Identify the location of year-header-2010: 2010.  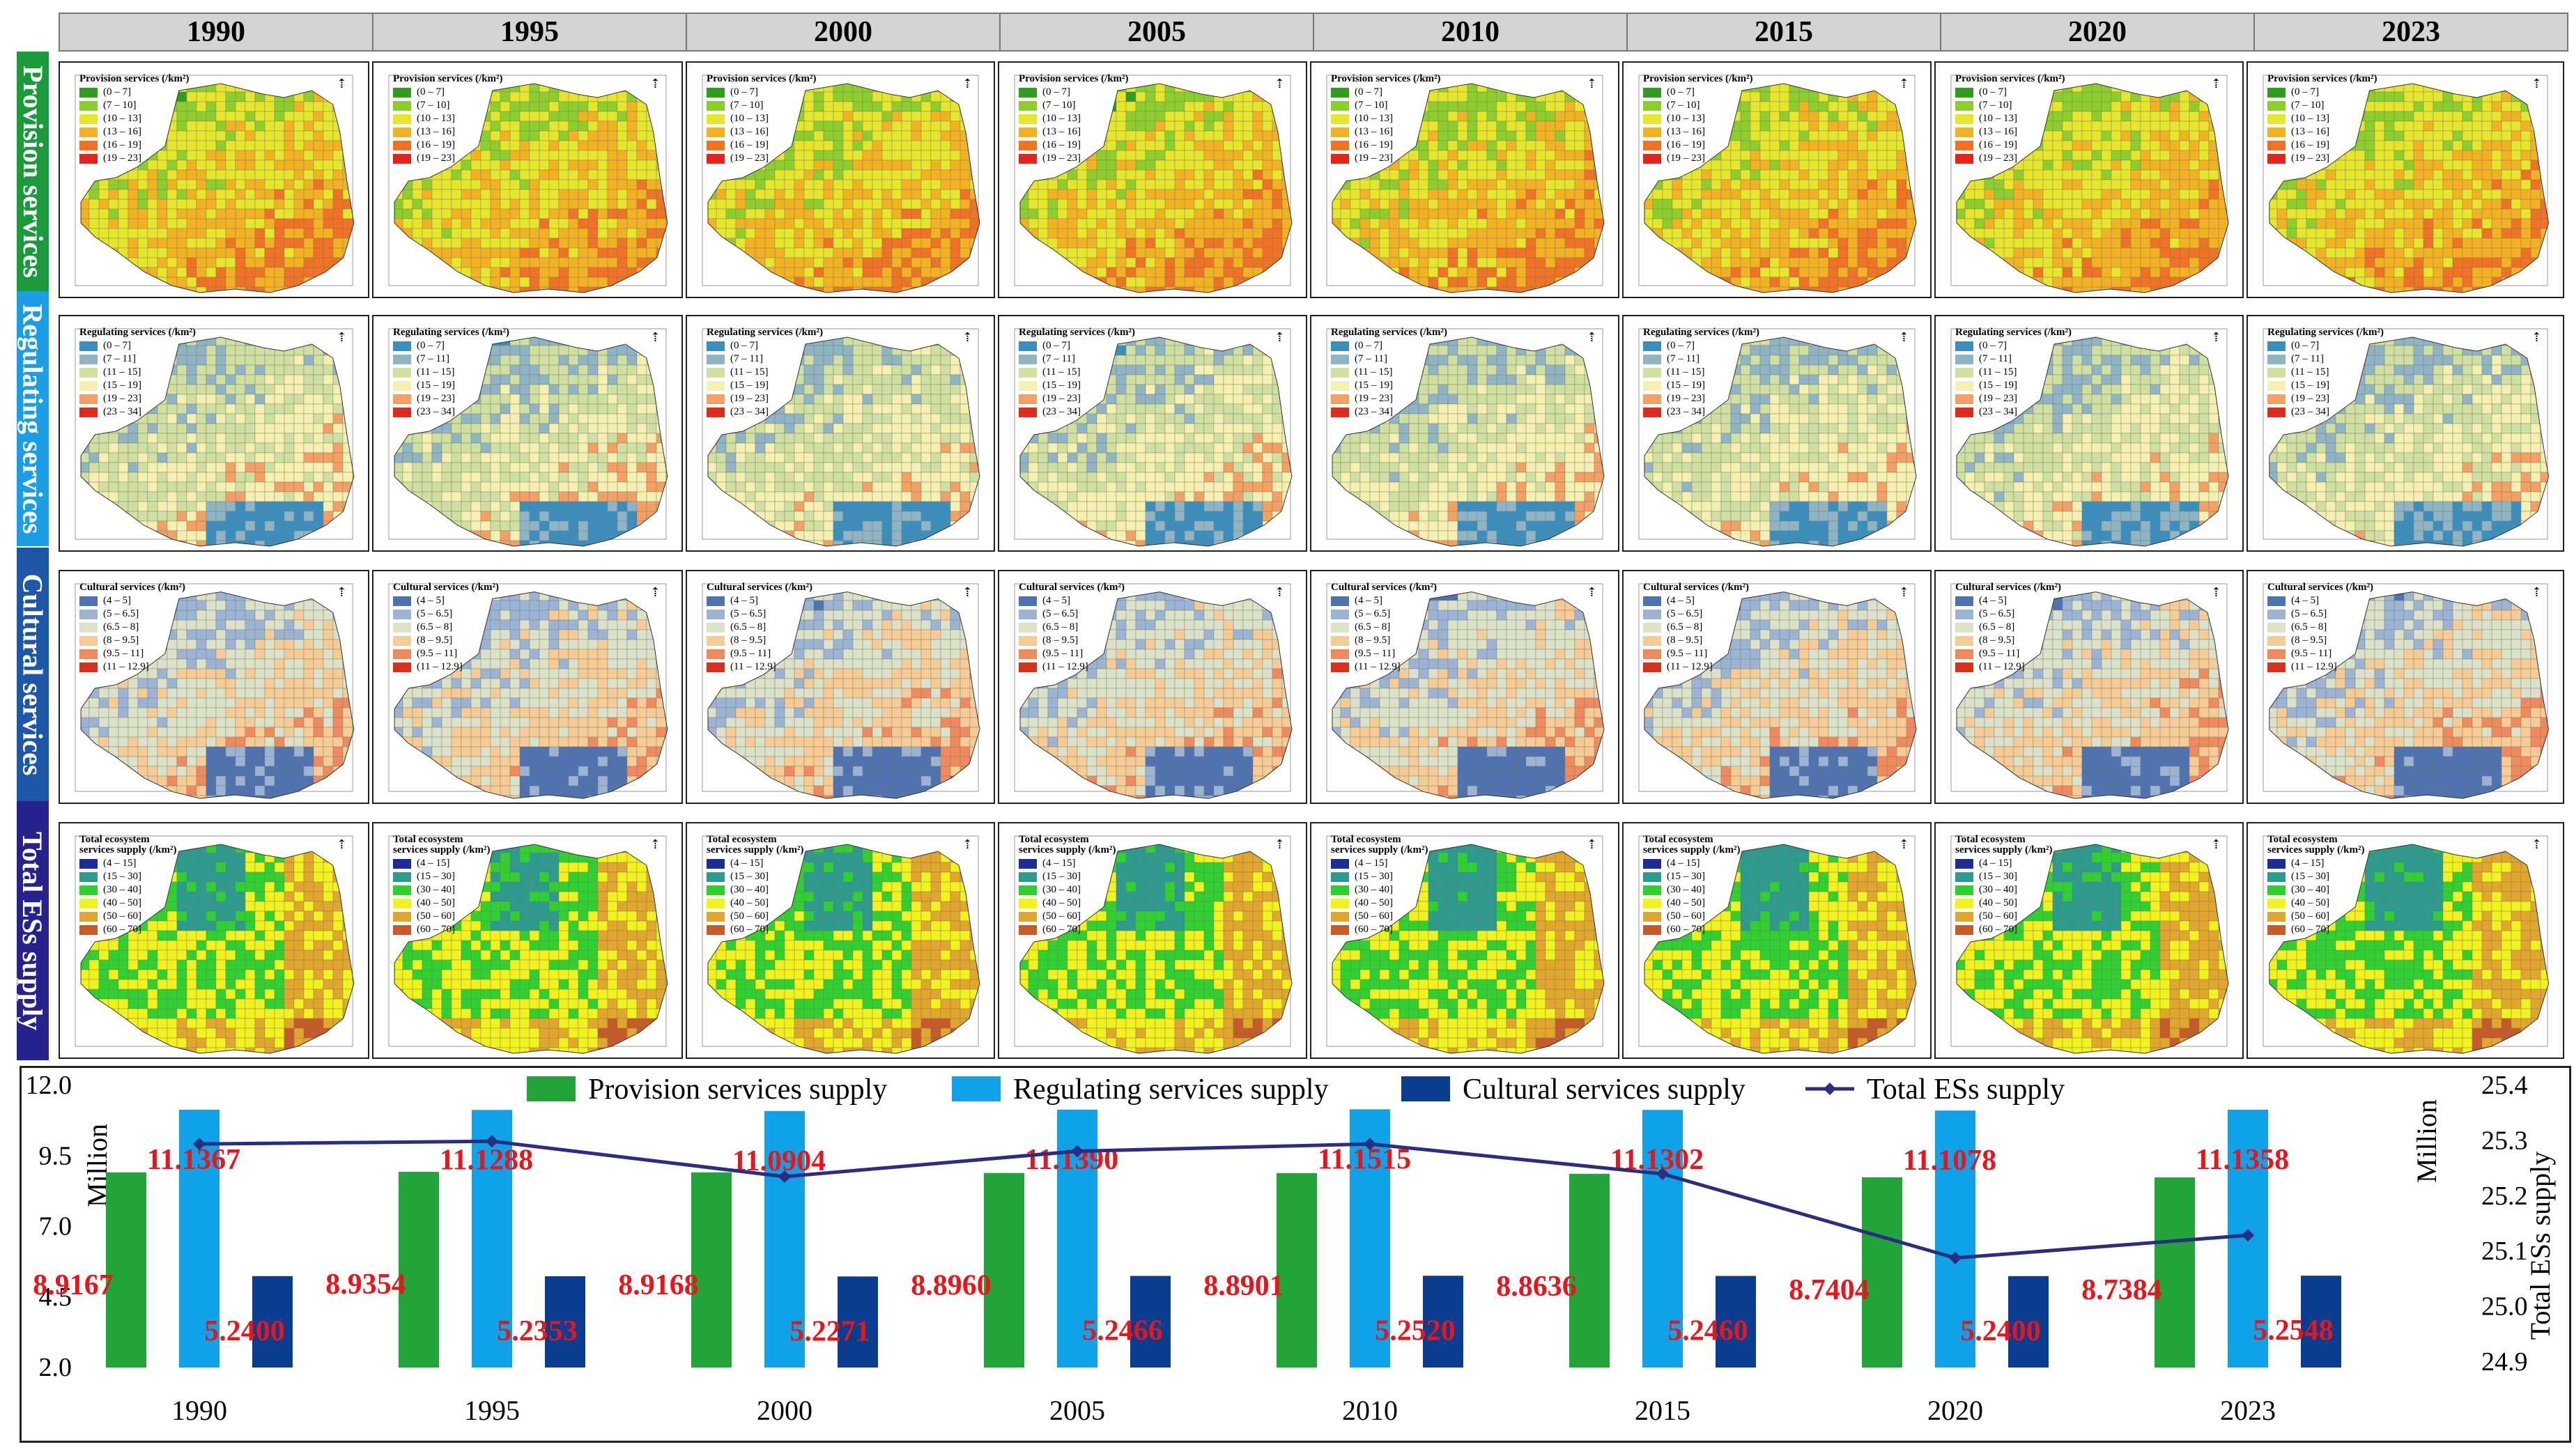
(1470, 32).